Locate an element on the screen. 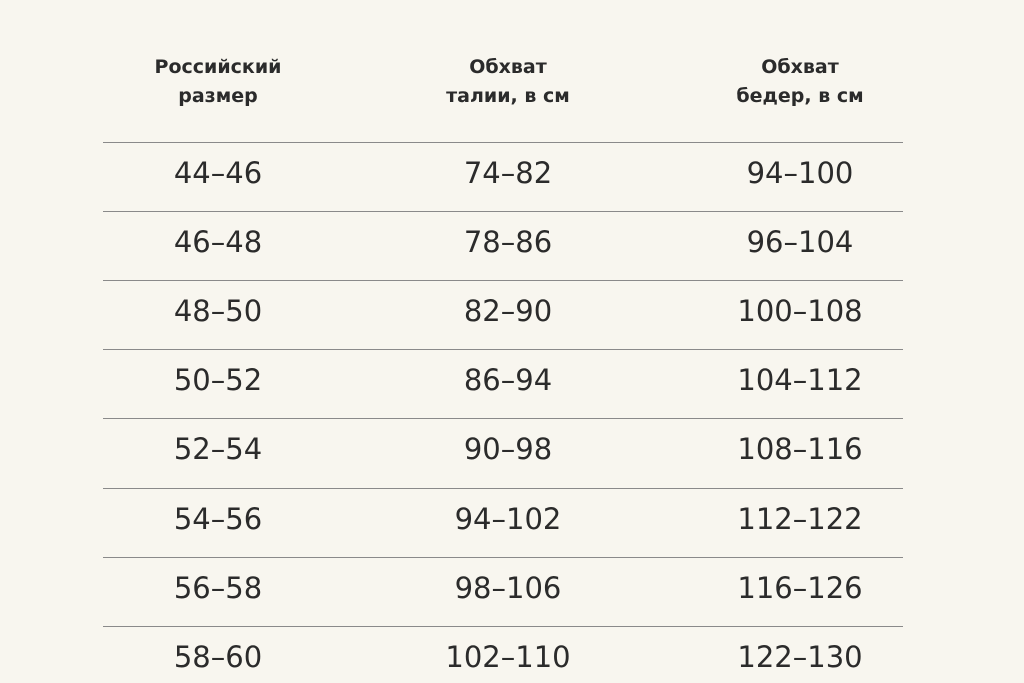 The height and width of the screenshot is (683, 1024). column-header: Обхват бедер, в см is located at coordinates (800, 82).